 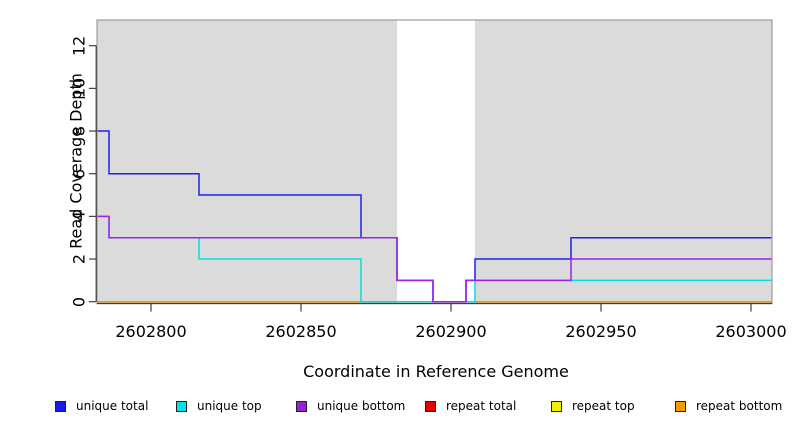 What do you see at coordinates (79, 45) in the screenshot?
I see `y-tick-label: 12` at bounding box center [79, 45].